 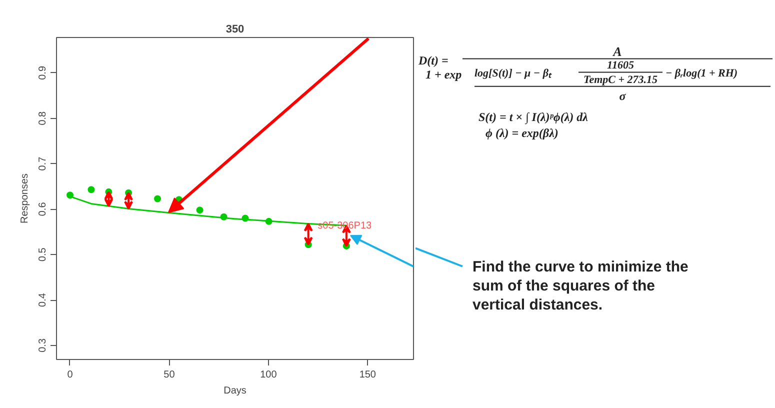 What do you see at coordinates (25, 198) in the screenshot?
I see `y-axis-title: Responses` at bounding box center [25, 198].